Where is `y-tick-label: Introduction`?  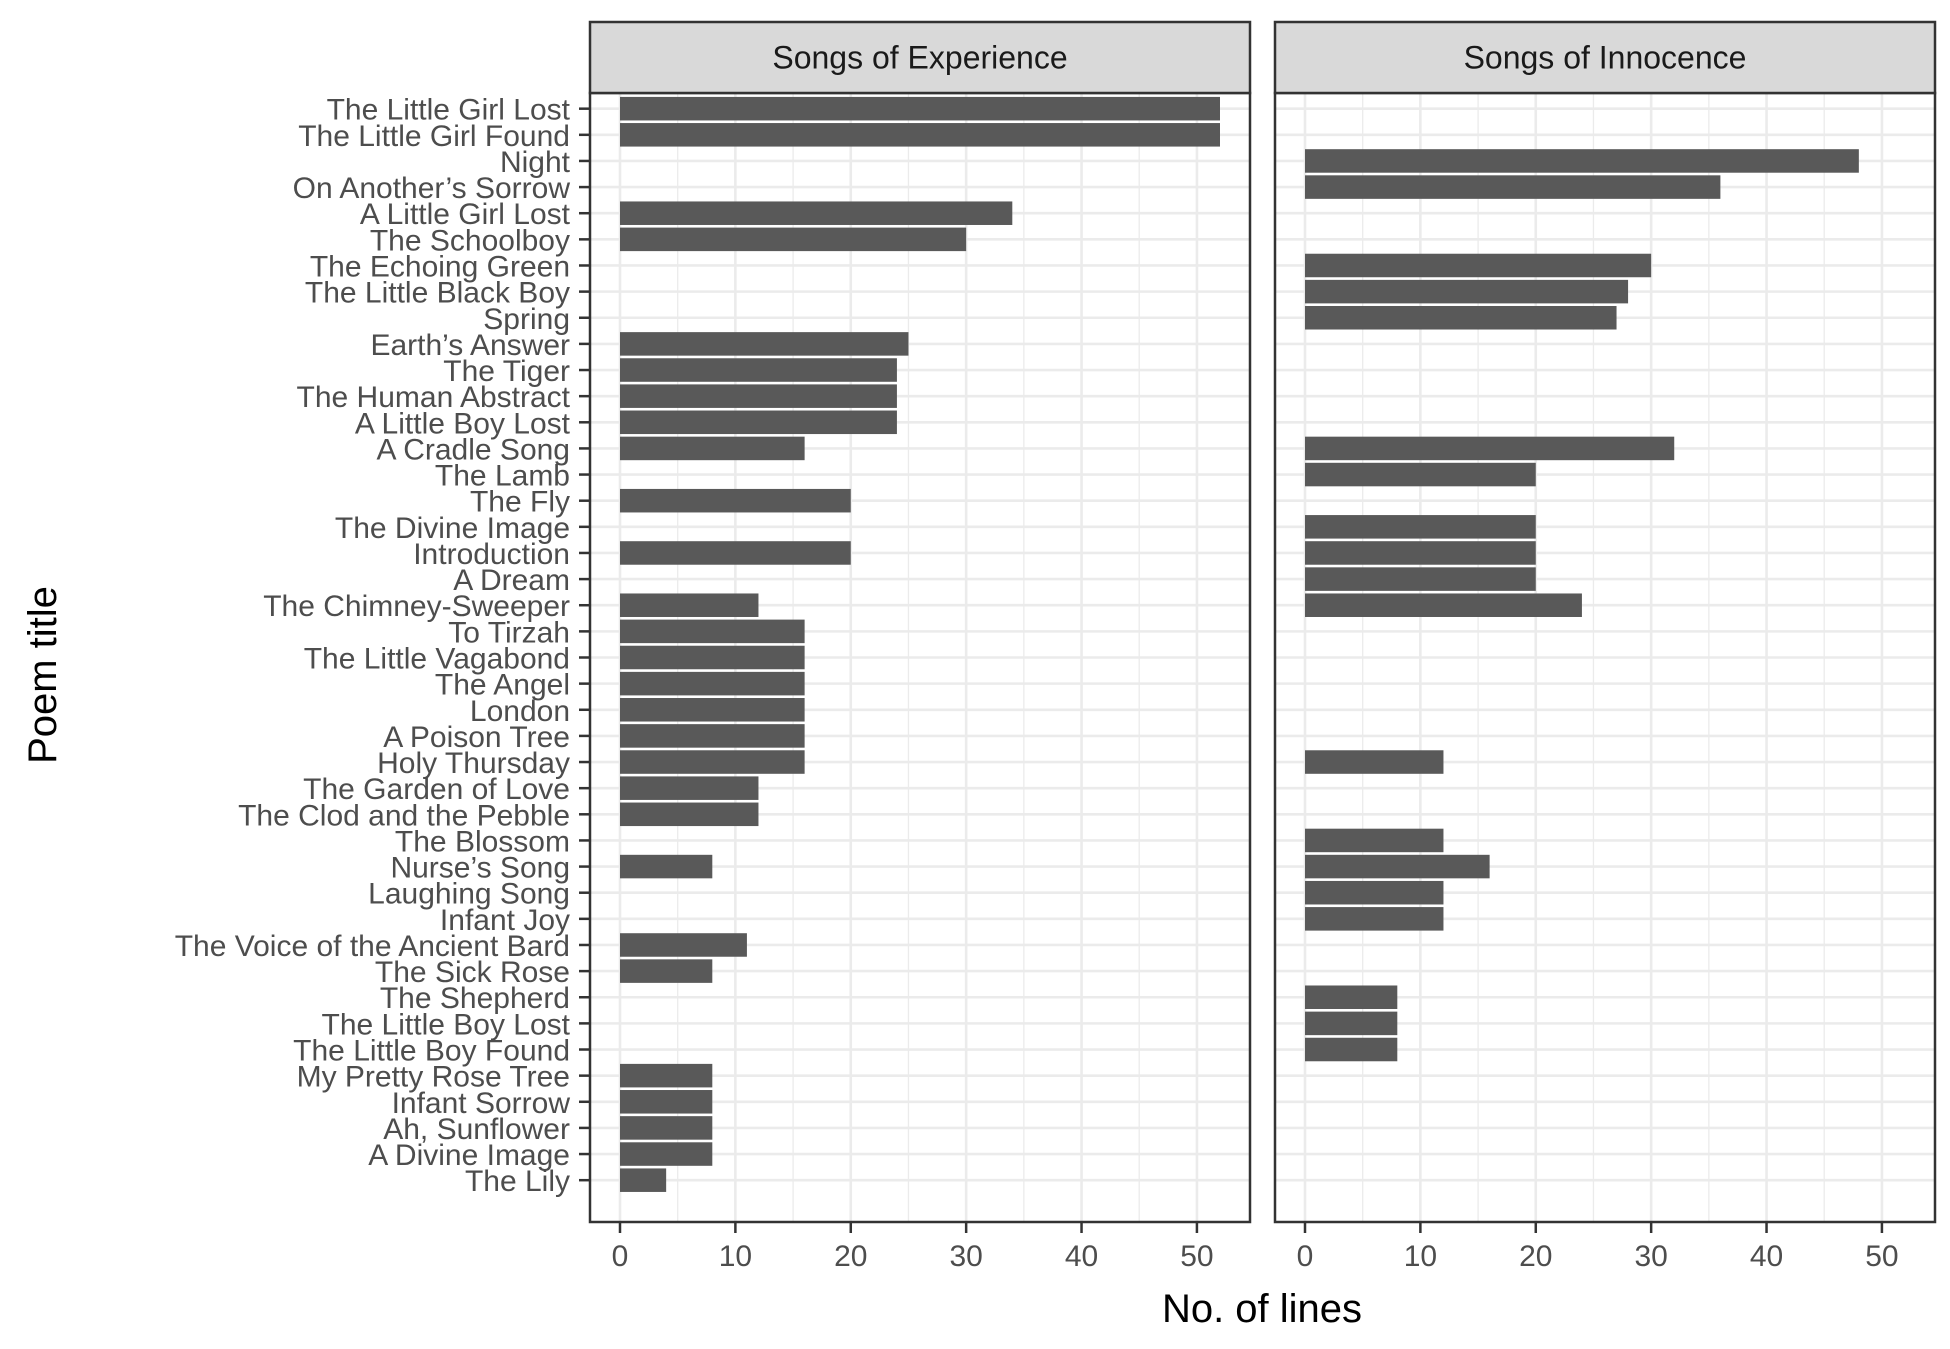 y-tick-label: Introduction is located at coordinates (491, 554).